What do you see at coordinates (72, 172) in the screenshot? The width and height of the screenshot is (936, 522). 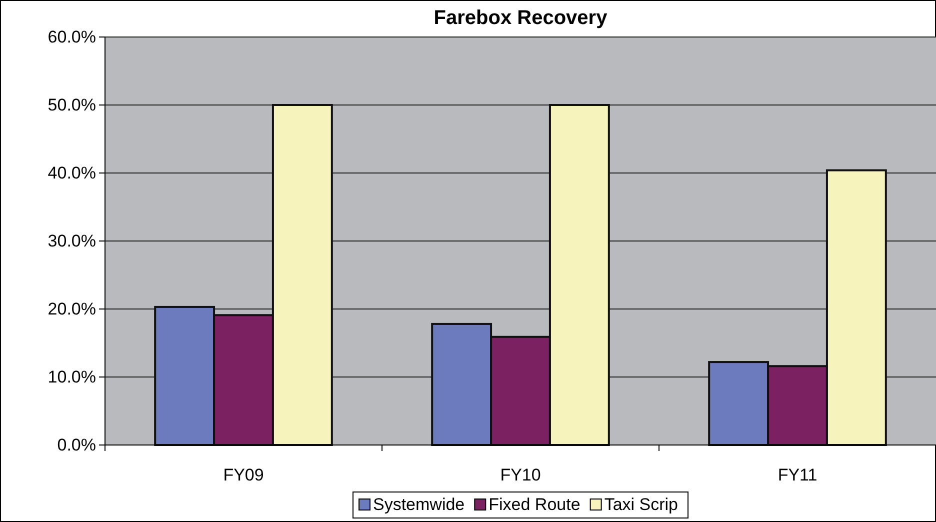 I see `y-tick-label: 40.0%` at bounding box center [72, 172].